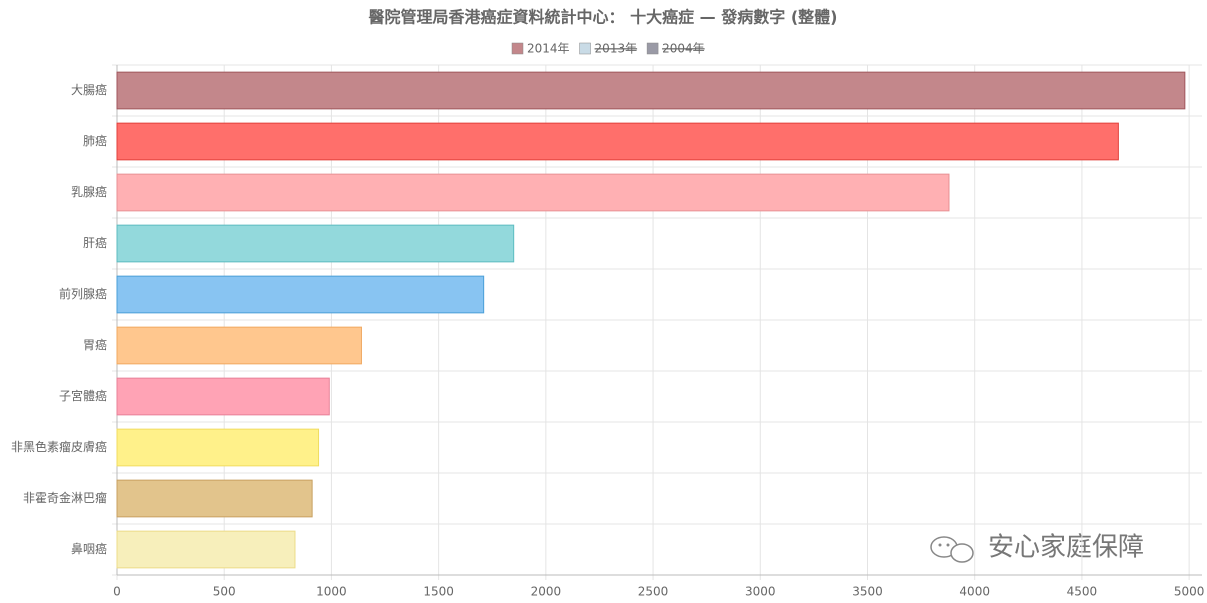 This screenshot has height=603, width=1207. What do you see at coordinates (89, 548) in the screenshot?
I see `y-tick-label: 鼻咽癌` at bounding box center [89, 548].